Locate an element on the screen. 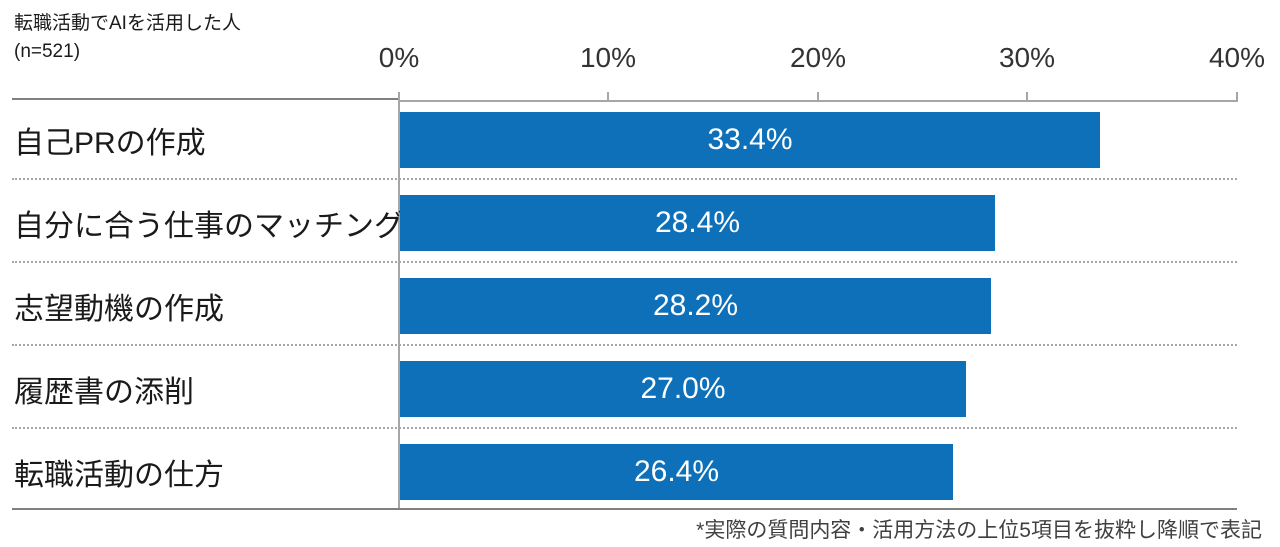  category-label: 自己PRの作成 is located at coordinates (110, 143).